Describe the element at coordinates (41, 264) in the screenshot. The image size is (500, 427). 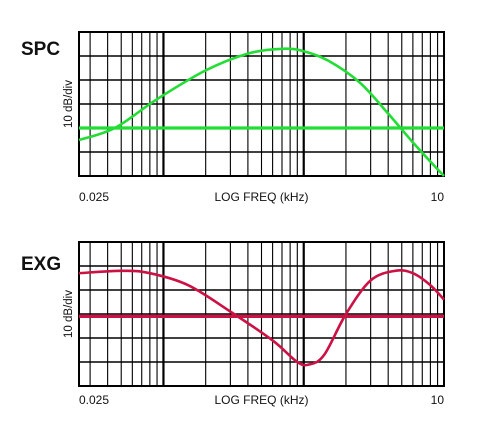
I see `panel-title: EXG` at that location.